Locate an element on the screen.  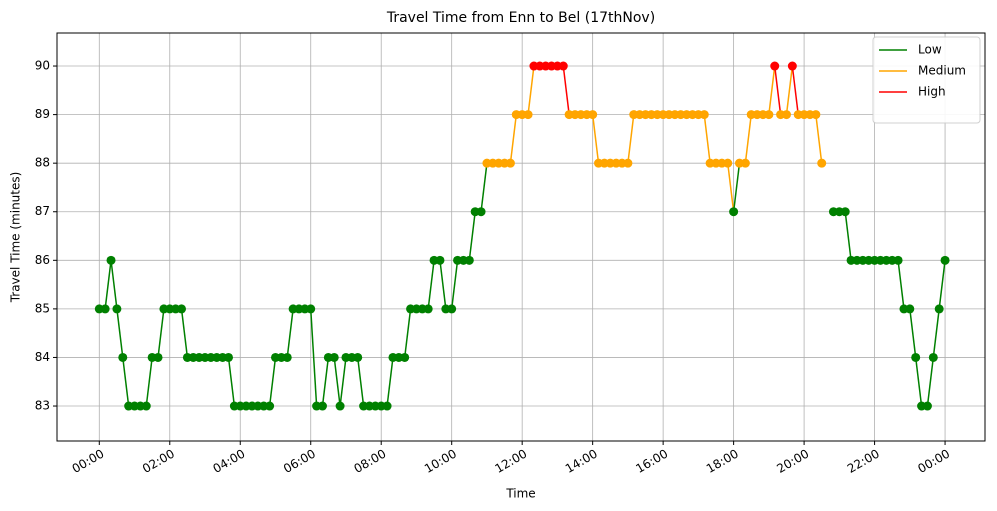
y-tick-label: 83 is located at coordinates (42, 406).